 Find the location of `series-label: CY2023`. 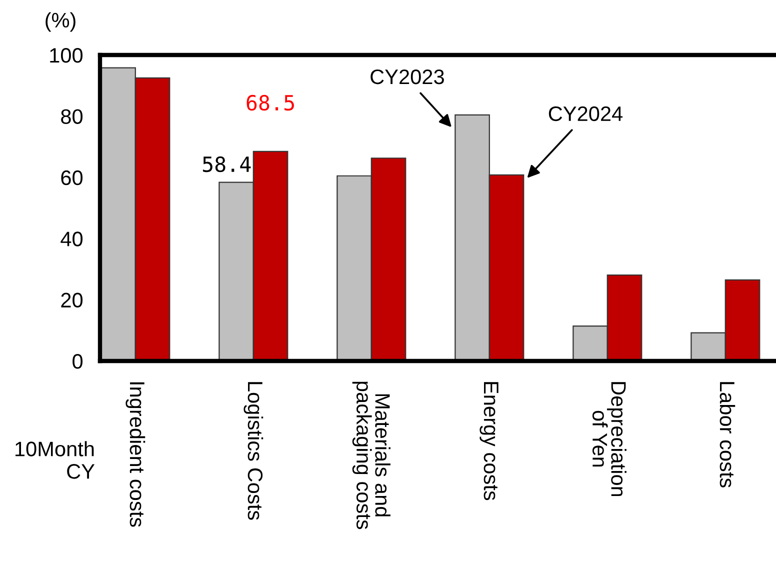

series-label: CY2023 is located at coordinates (407, 76).